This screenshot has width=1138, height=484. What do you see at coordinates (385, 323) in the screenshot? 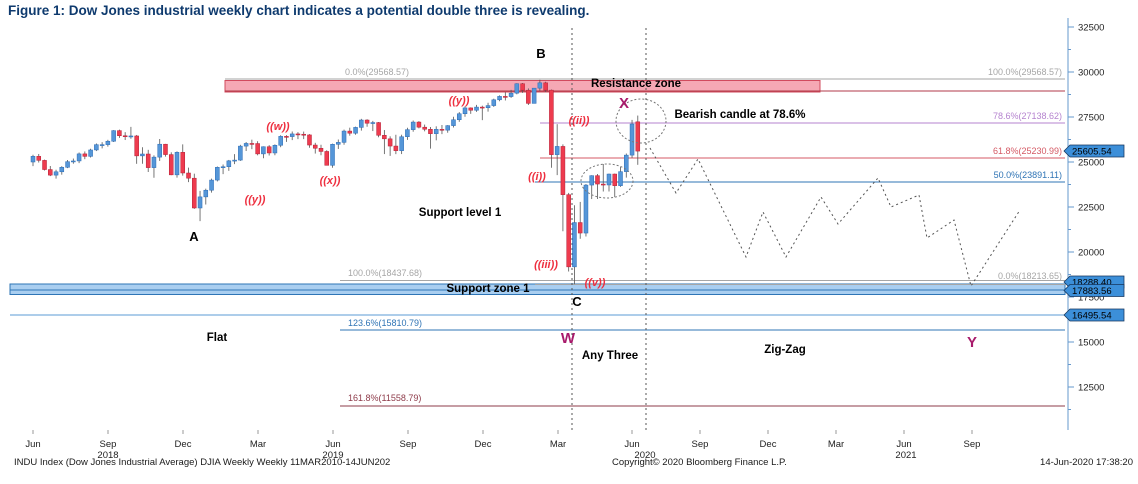
I see `fib-label: 123.6%(15810.79)` at bounding box center [385, 323].